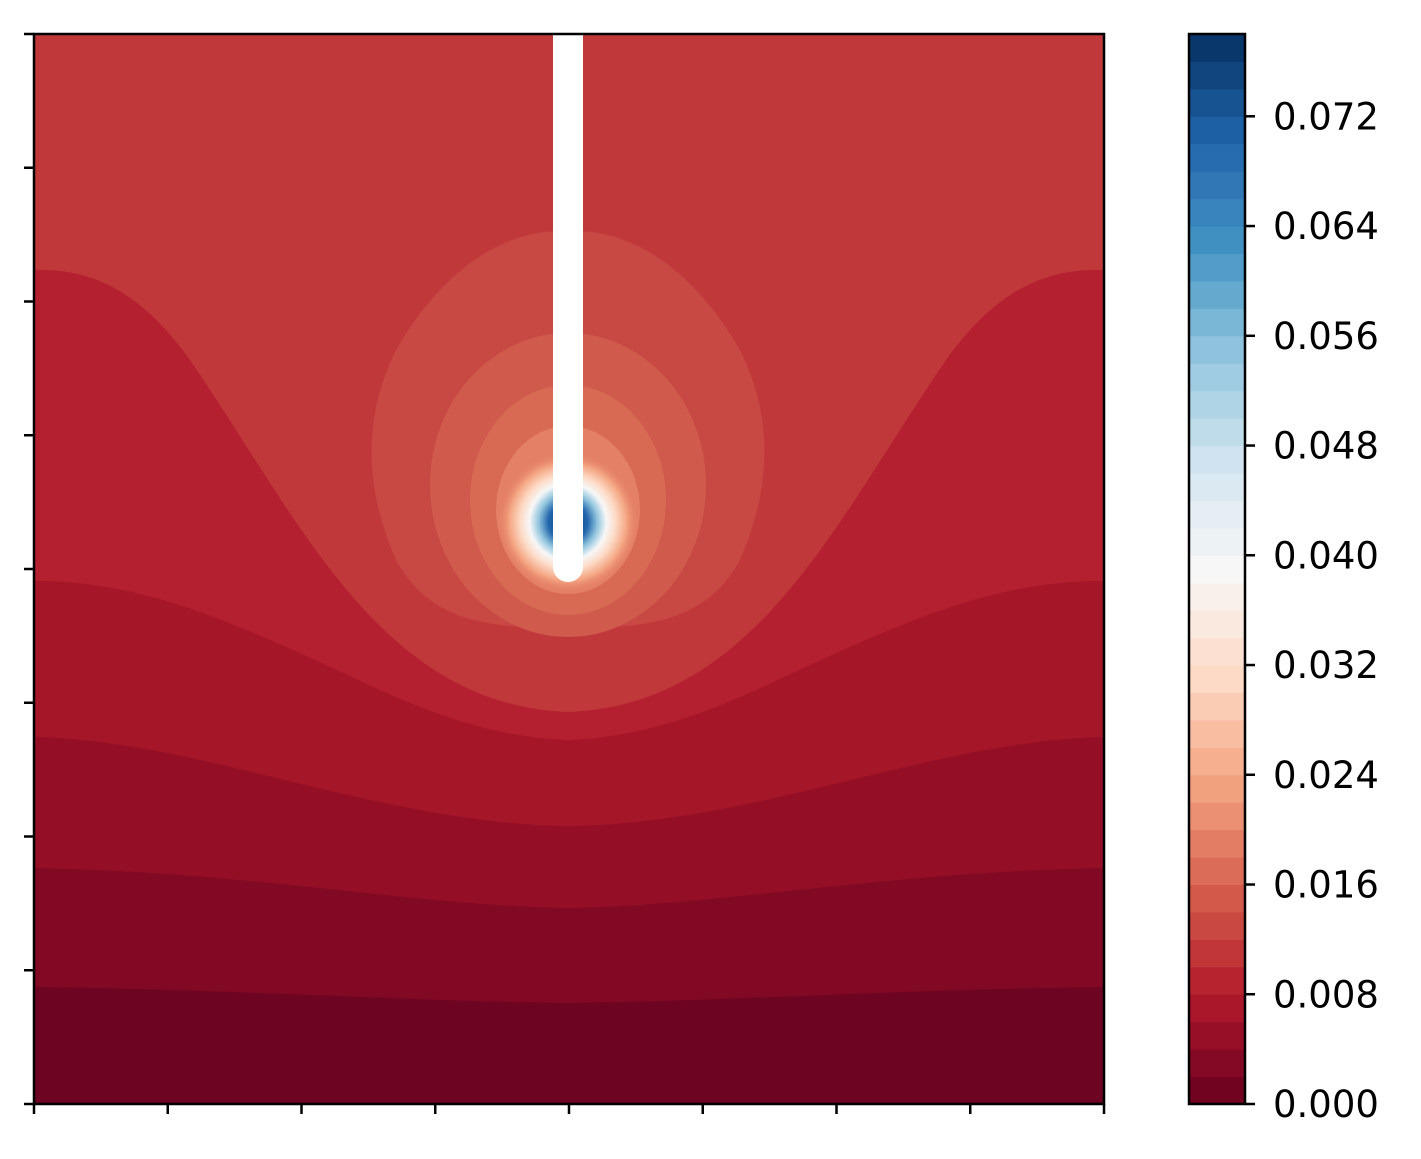 The image size is (1421, 1159). What do you see at coordinates (1326, 226) in the screenshot?
I see `colorbar-tick-label: 0.064` at bounding box center [1326, 226].